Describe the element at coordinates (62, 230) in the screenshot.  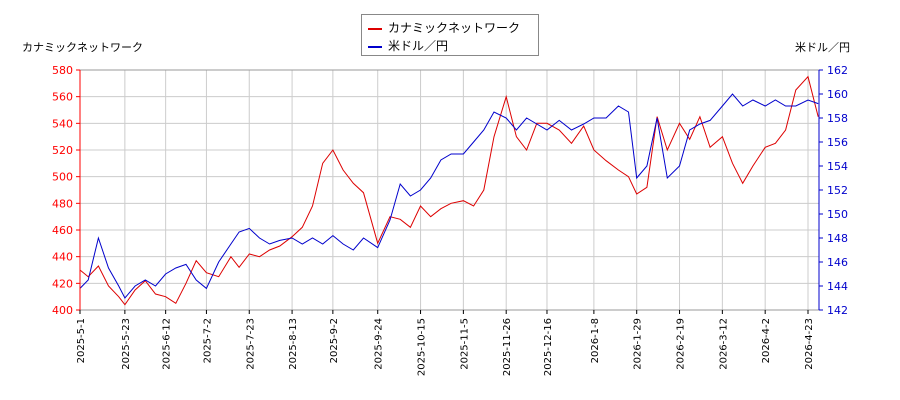
I see `left-tick-label: 460` at that location.